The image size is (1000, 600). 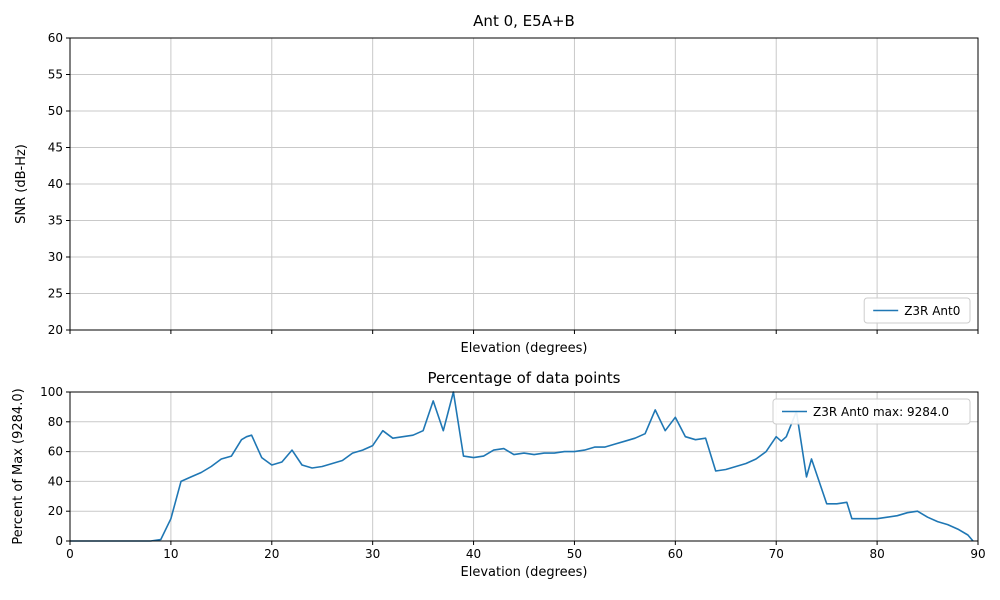 What do you see at coordinates (675, 554) in the screenshot?
I see `x-tick-label: 60` at bounding box center [675, 554].